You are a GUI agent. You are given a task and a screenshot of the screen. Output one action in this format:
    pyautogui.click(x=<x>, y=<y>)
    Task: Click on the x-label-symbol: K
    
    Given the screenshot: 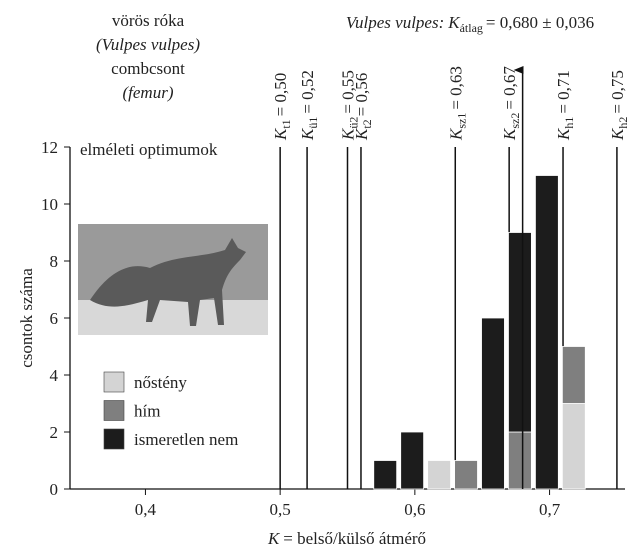 What is the action you would take?
    pyautogui.click(x=274, y=538)
    